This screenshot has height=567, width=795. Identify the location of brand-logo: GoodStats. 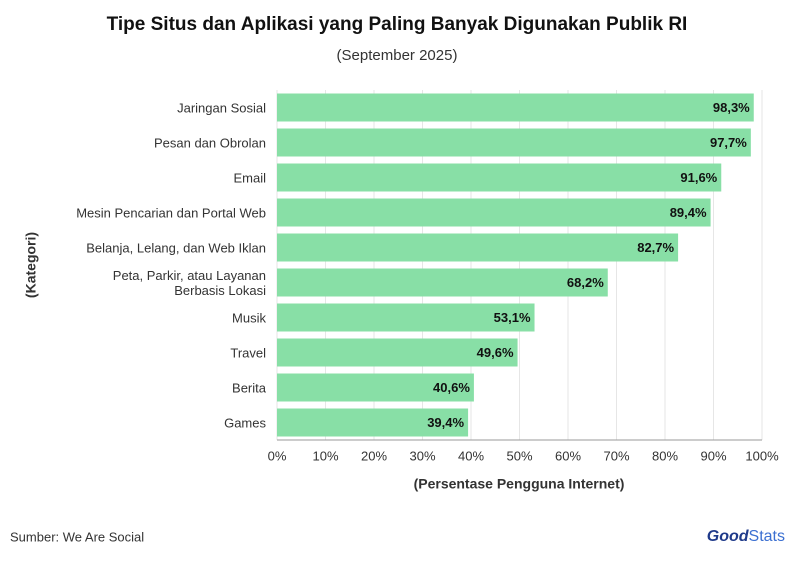
(746, 536).